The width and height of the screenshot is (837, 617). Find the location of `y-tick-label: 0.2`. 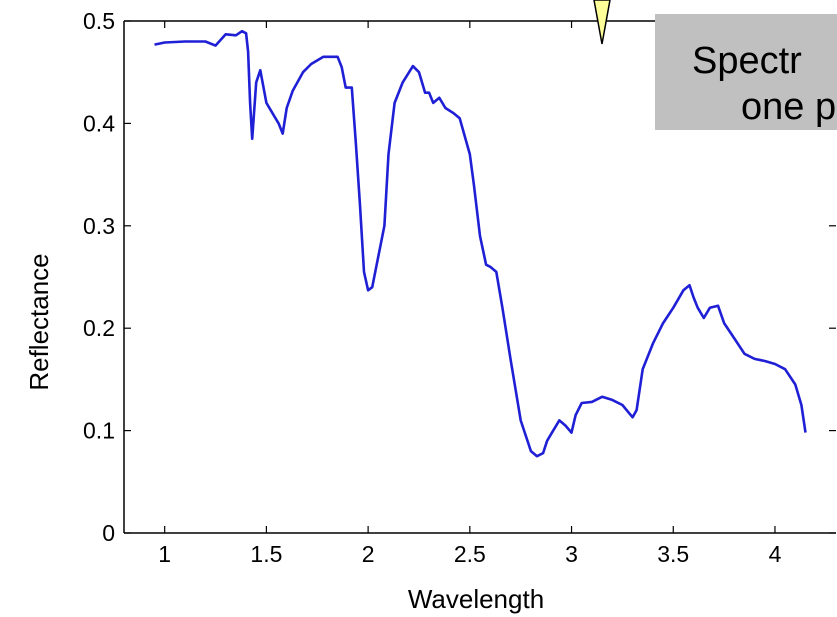

y-tick-label: 0.2 is located at coordinates (99, 328).